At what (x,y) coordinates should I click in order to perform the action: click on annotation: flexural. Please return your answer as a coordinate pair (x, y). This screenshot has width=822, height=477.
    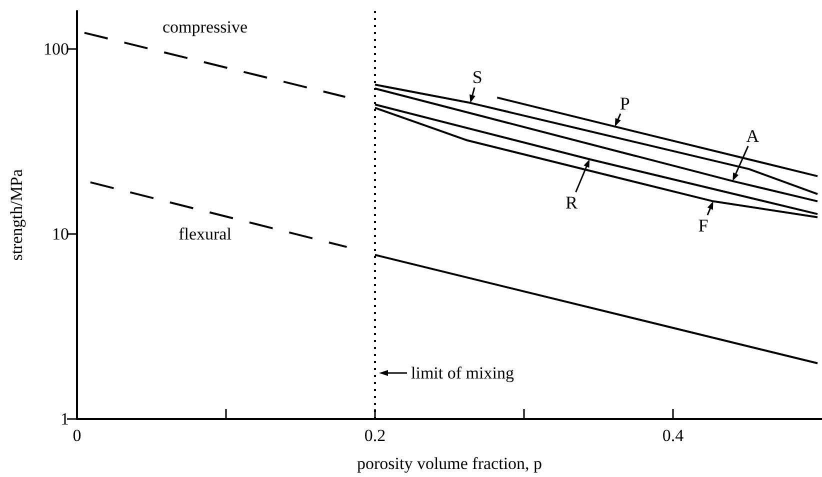
    Looking at the image, I should click on (205, 234).